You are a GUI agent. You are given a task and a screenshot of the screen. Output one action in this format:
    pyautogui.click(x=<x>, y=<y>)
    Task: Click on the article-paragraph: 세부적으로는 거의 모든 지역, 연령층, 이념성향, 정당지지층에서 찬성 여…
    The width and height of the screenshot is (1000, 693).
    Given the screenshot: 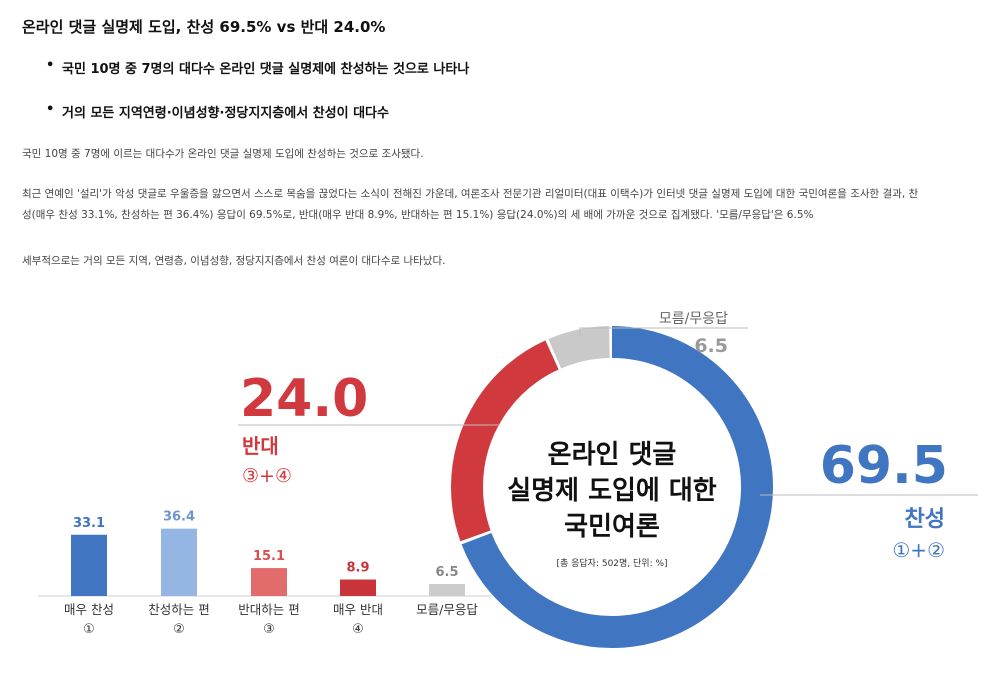 What is the action you would take?
    pyautogui.click(x=234, y=261)
    